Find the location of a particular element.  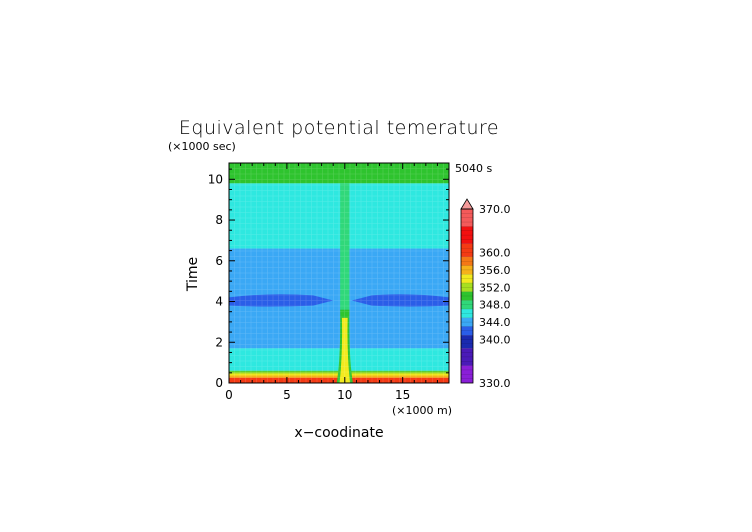

y-tick-label: 2 is located at coordinates (219, 342).